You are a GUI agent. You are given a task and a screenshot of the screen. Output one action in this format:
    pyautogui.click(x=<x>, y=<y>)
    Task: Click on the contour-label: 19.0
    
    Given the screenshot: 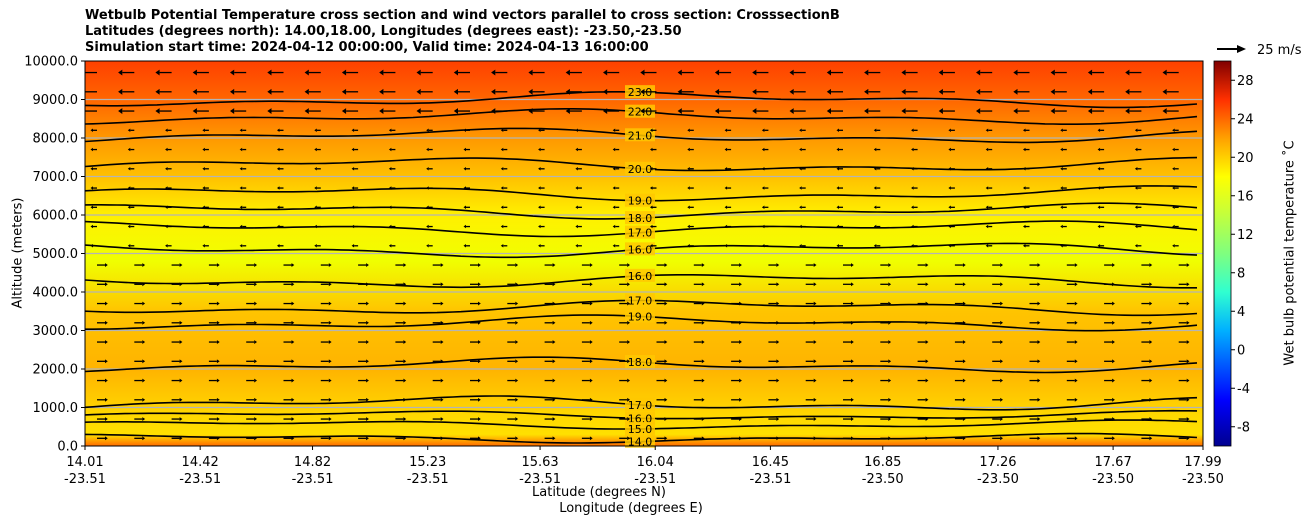 What is the action you would take?
    pyautogui.click(x=640, y=316)
    